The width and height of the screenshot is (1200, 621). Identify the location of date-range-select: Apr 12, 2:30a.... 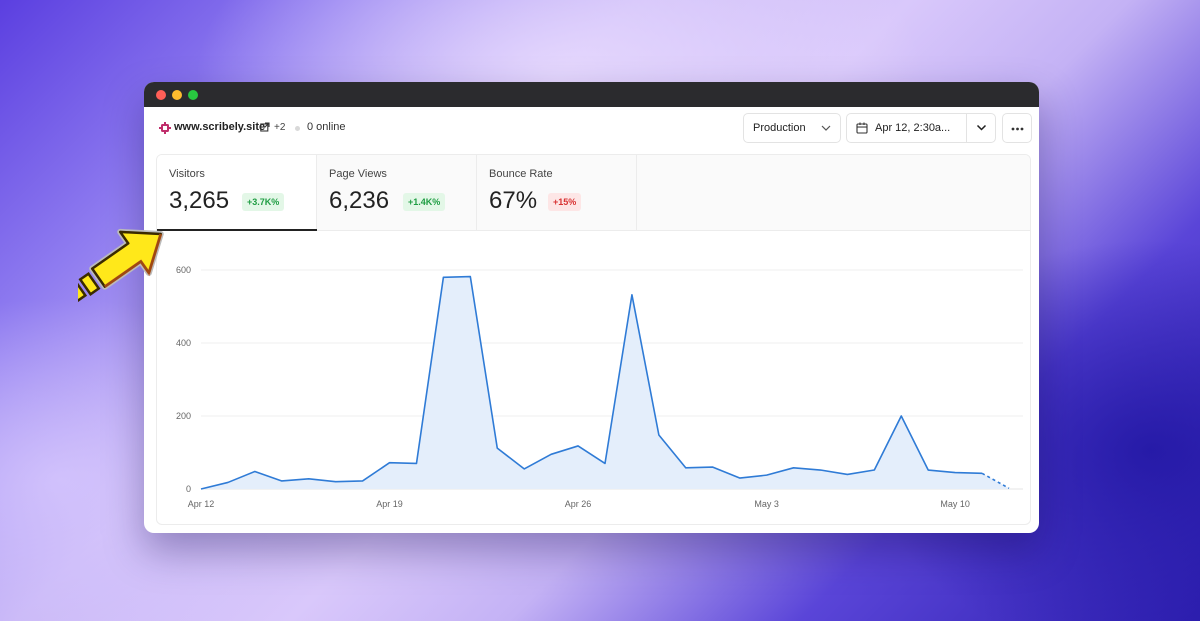
(921, 128).